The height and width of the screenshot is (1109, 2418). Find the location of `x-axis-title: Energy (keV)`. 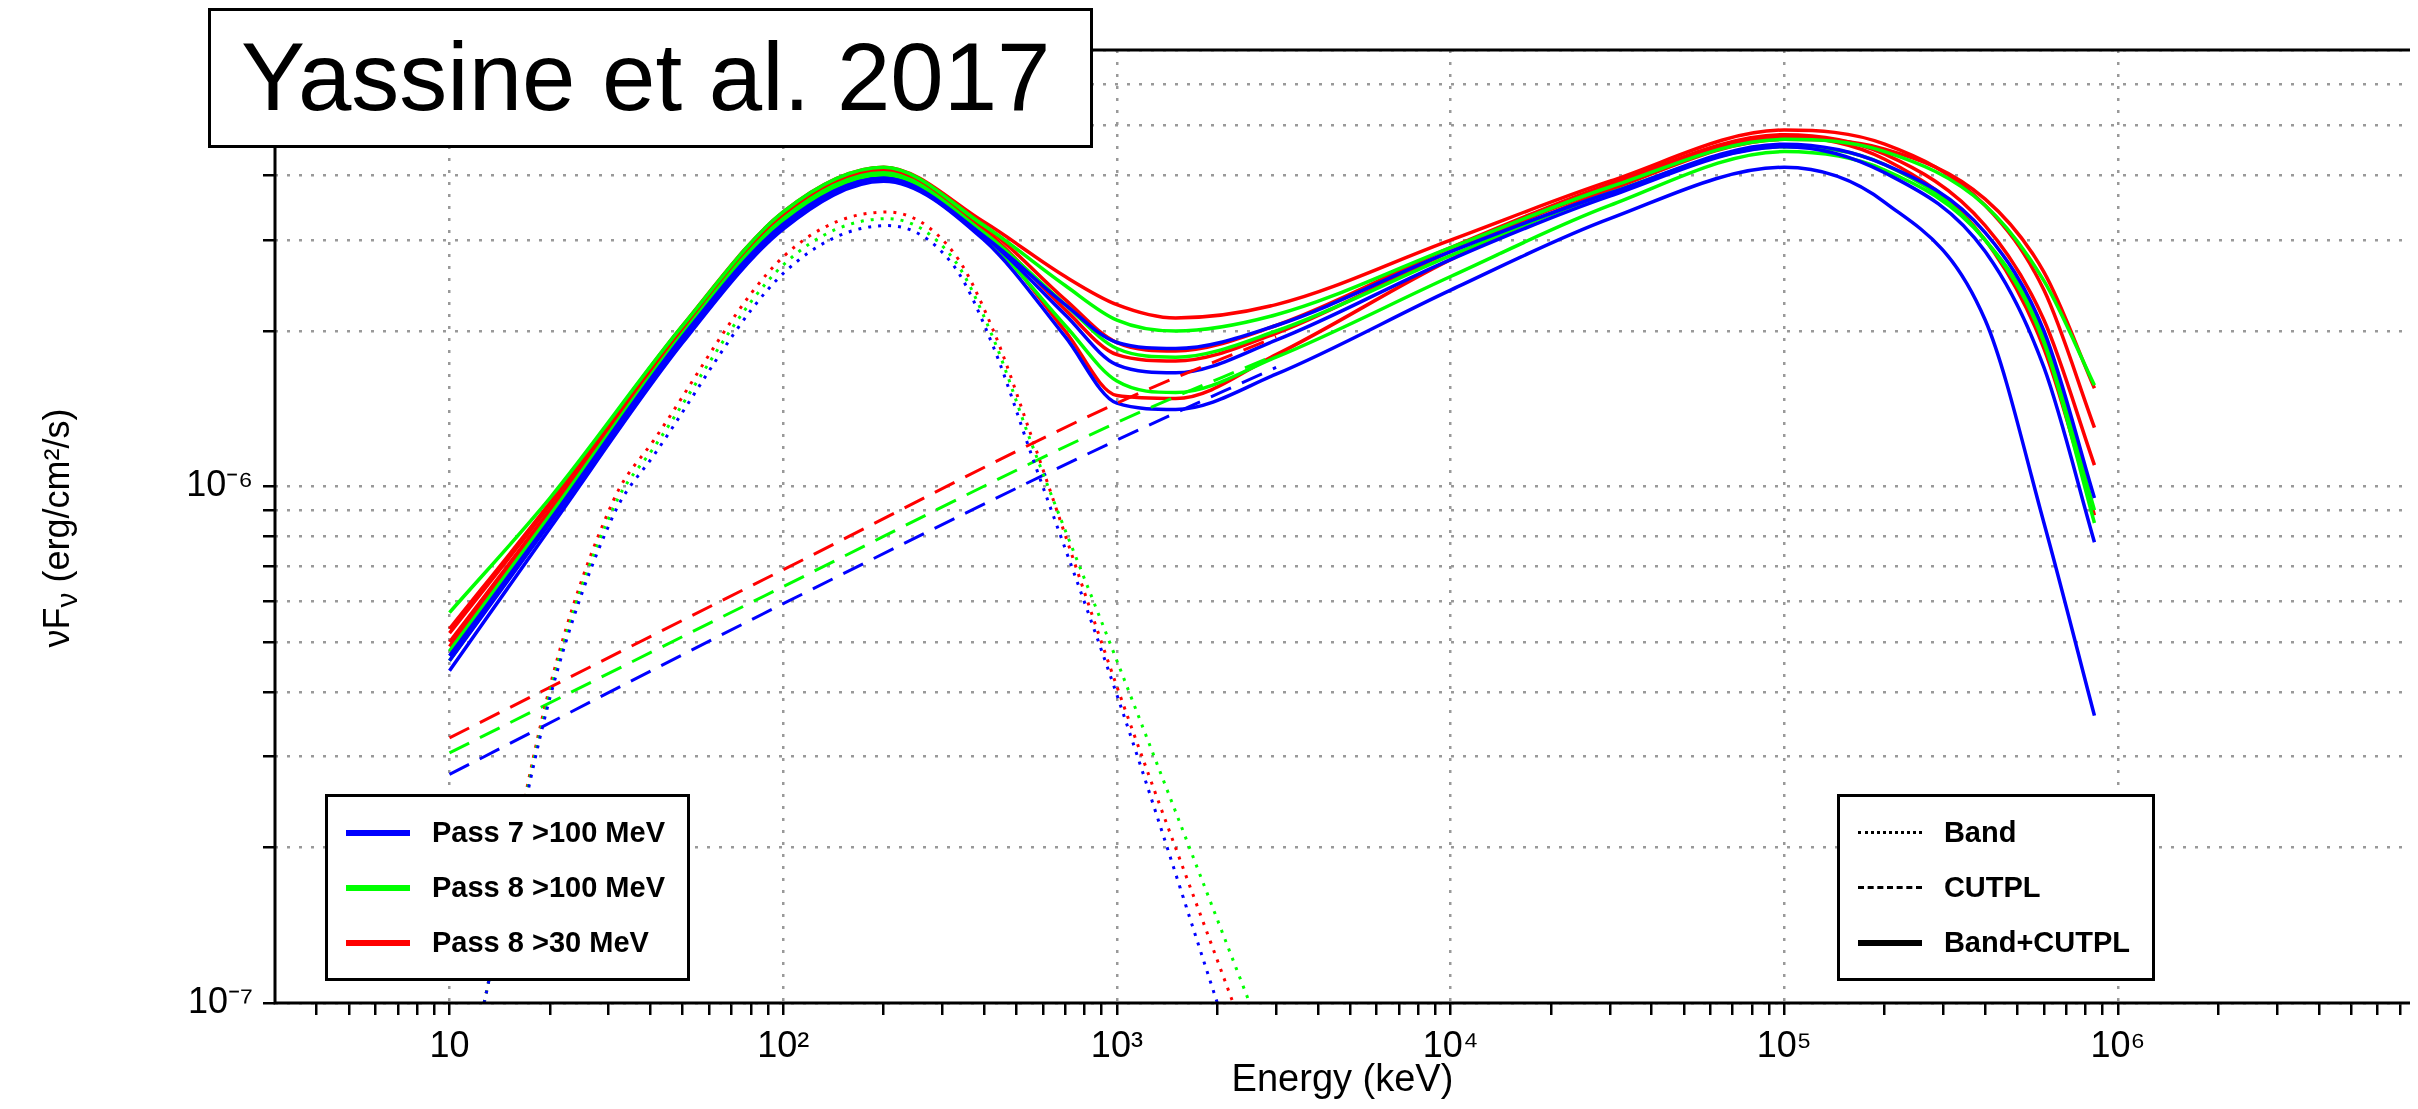

x-axis-title: Energy (keV) is located at coordinates (1342, 1077).